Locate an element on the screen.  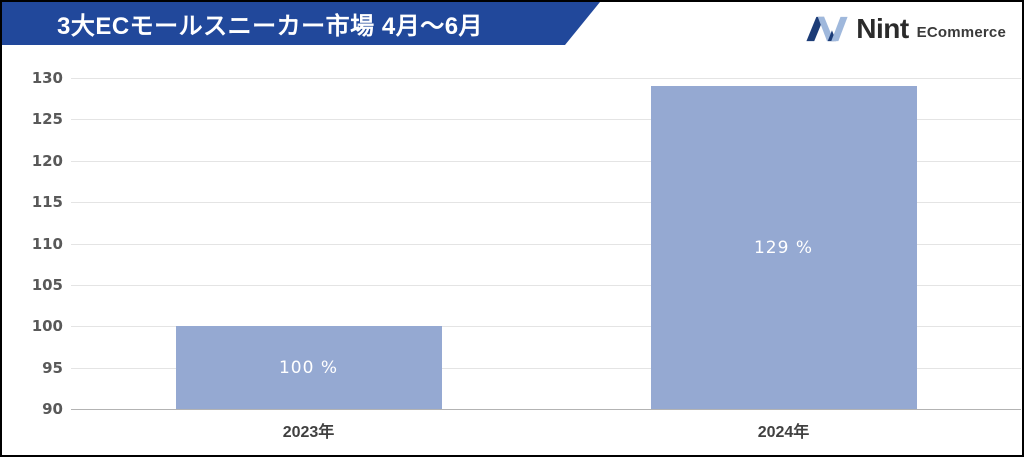
nint-logo: Nint ECommerce is located at coordinates (905, 29).